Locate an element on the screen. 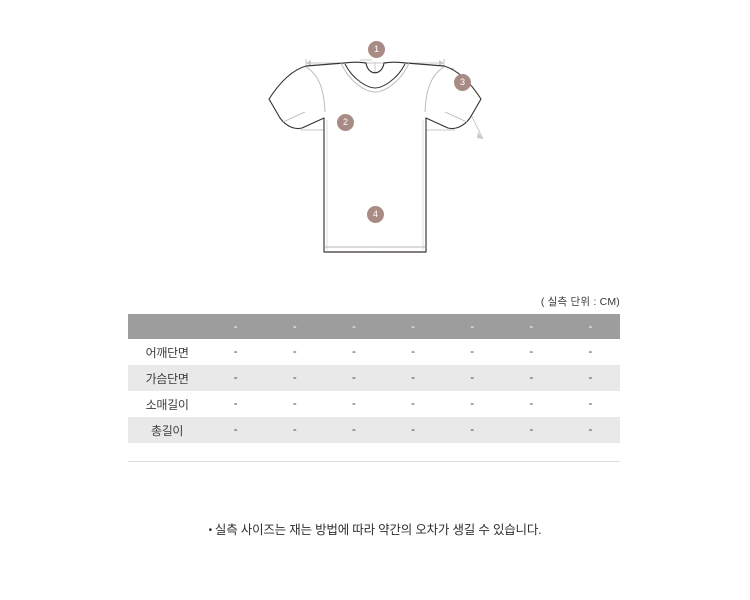  header-cell-size-2: - is located at coordinates (294, 326).